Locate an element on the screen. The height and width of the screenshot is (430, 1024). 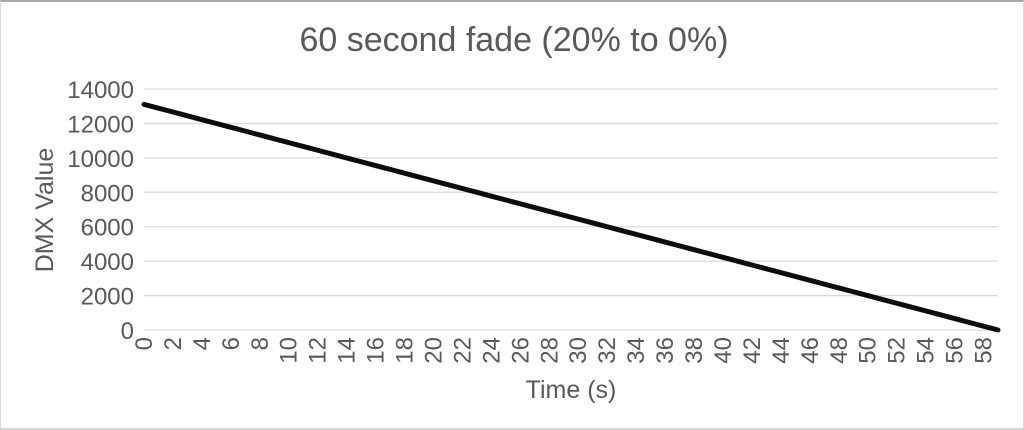
x-tick-label: 58 is located at coordinates (984, 350).